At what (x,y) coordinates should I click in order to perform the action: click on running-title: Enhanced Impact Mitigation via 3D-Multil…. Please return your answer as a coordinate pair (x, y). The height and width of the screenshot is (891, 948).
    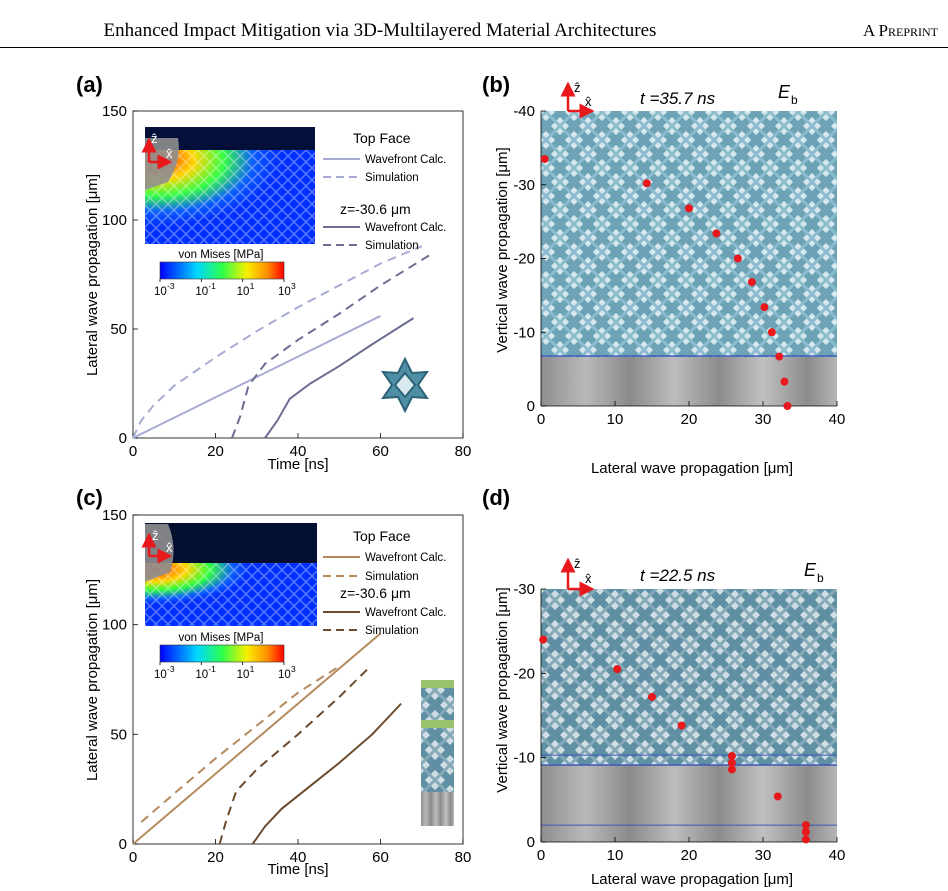
    Looking at the image, I should click on (380, 30).